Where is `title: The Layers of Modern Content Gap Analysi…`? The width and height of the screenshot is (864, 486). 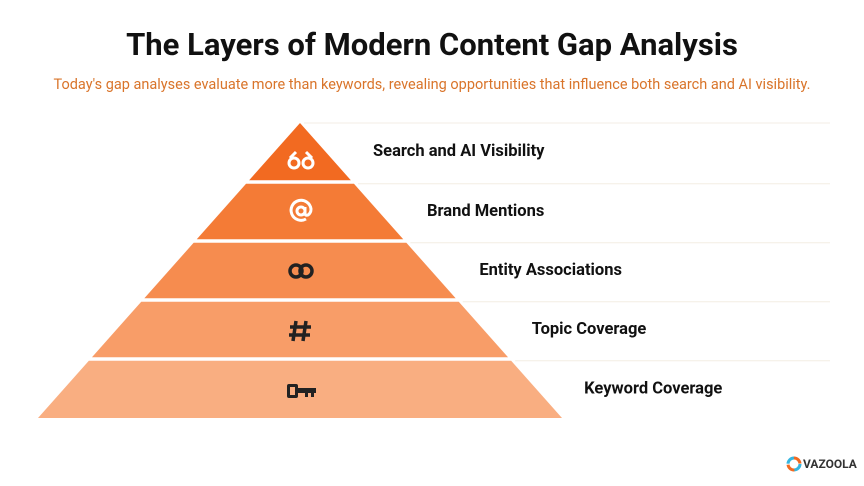
title: The Layers of Modern Content Gap Analysi… is located at coordinates (432, 44).